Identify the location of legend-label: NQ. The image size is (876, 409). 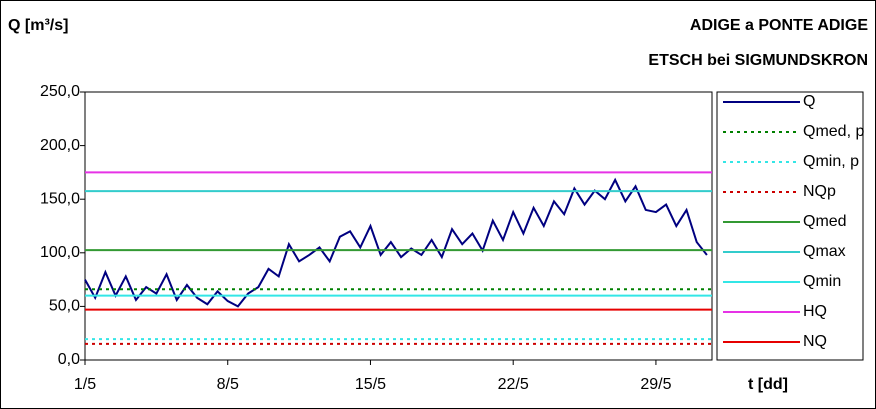
(815, 341).